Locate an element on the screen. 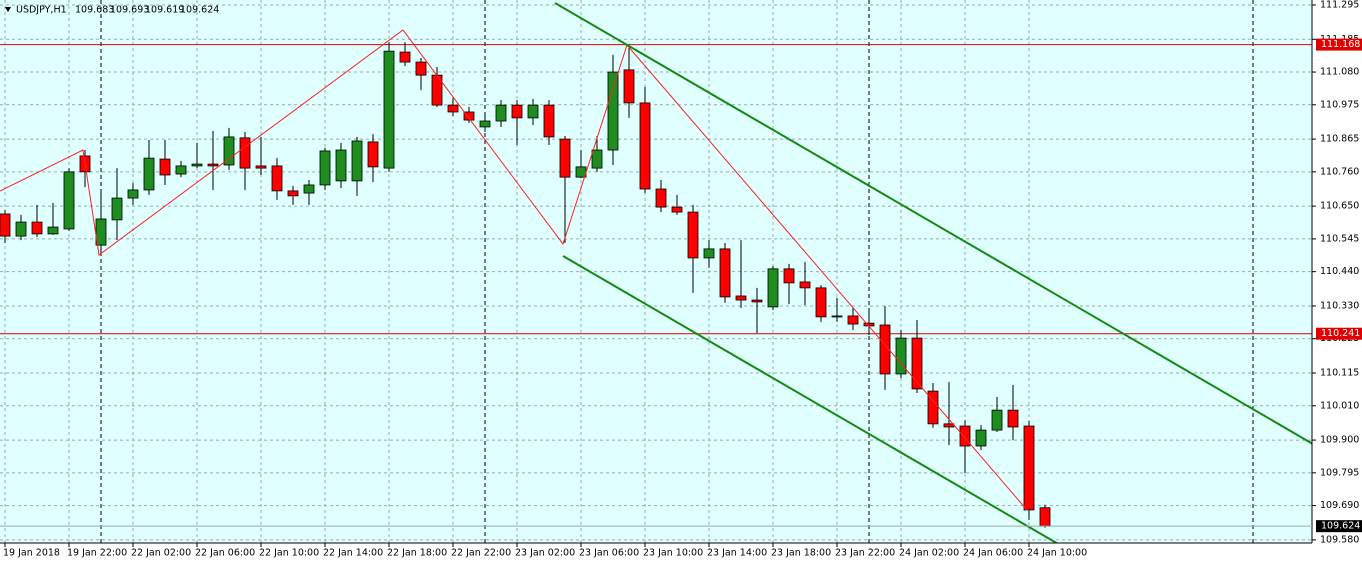 The width and height of the screenshot is (1362, 565). price-label: 110.241 is located at coordinates (1340, 333).